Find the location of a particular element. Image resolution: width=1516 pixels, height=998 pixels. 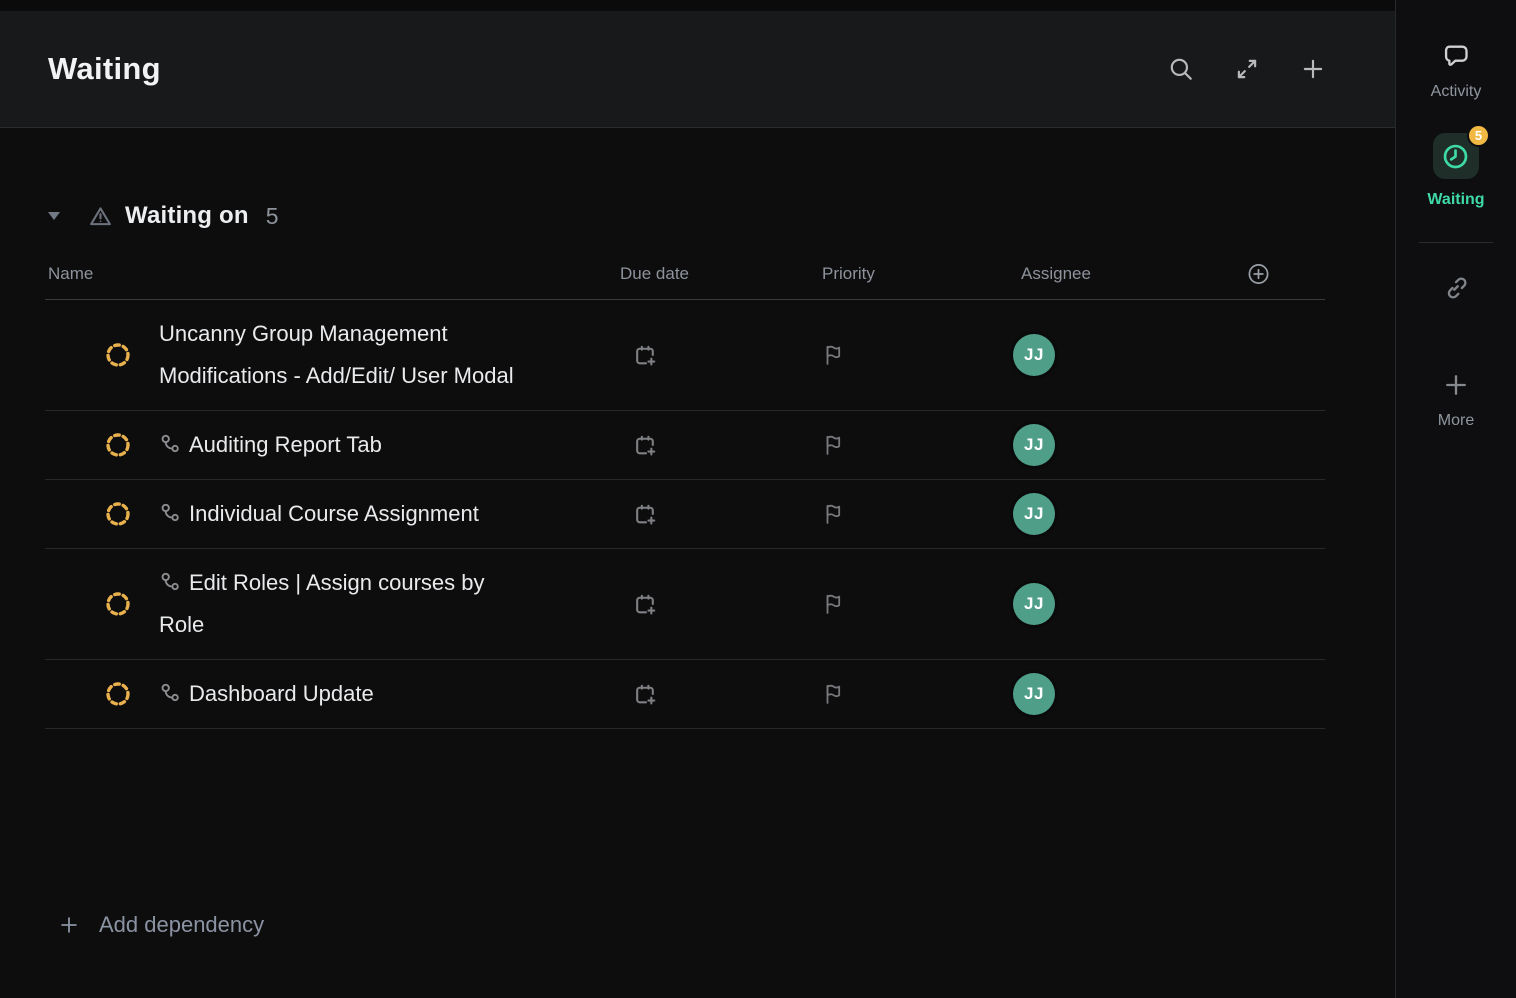

search-icon is located at coordinates (1181, 69).